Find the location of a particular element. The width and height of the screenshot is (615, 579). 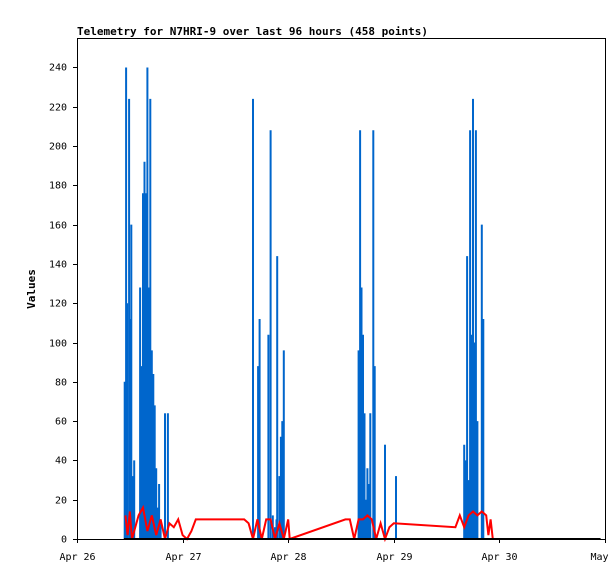

y-tick-label: 80 is located at coordinates (61, 383).